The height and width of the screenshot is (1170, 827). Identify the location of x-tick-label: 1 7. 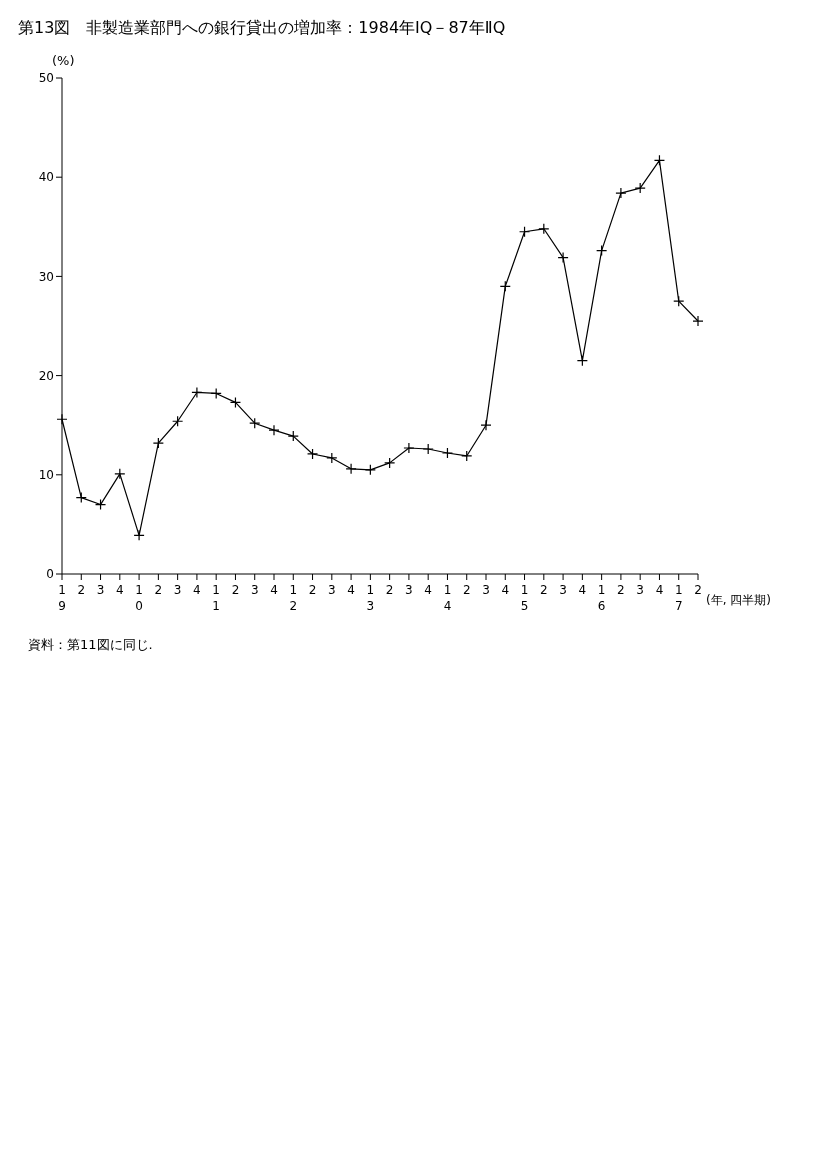
(678, 598).